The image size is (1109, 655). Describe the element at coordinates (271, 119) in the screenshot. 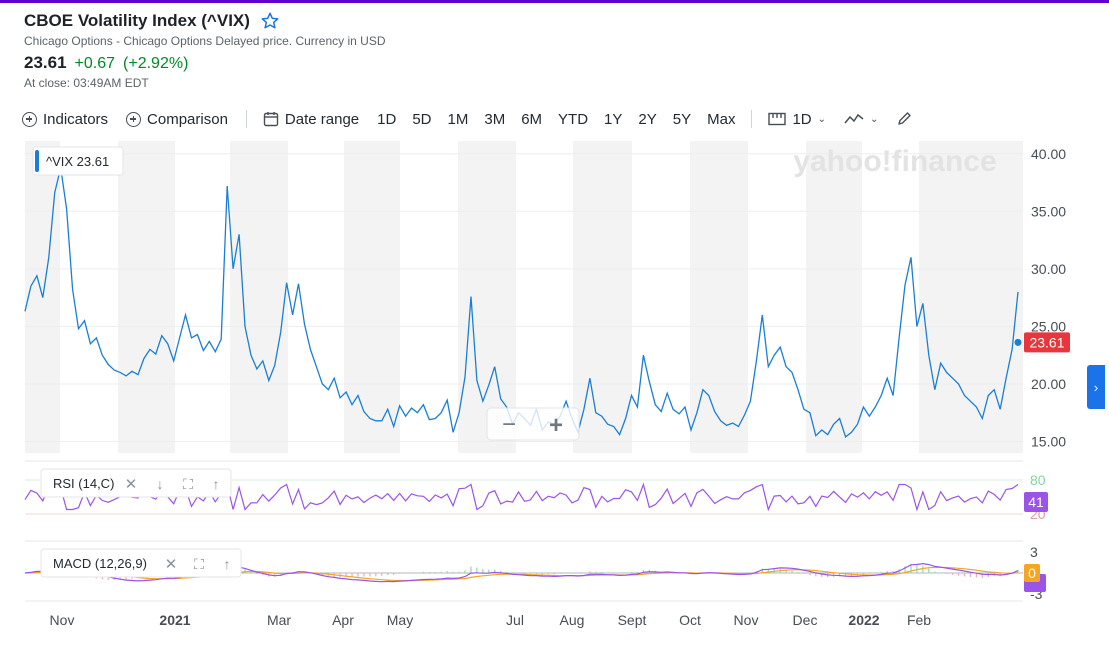

I see `calendar-icon` at that location.